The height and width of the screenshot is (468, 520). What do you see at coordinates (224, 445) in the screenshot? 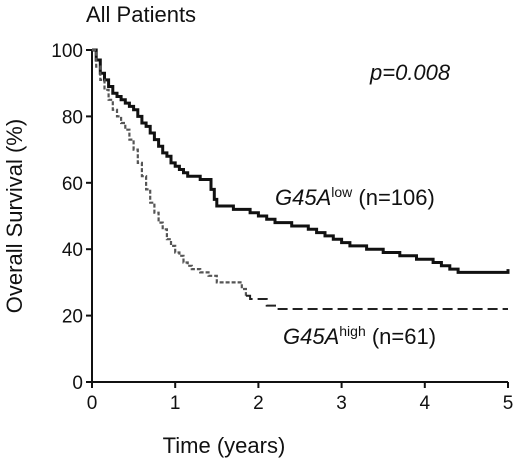
I see `x-axis-label: Time (years)` at bounding box center [224, 445].